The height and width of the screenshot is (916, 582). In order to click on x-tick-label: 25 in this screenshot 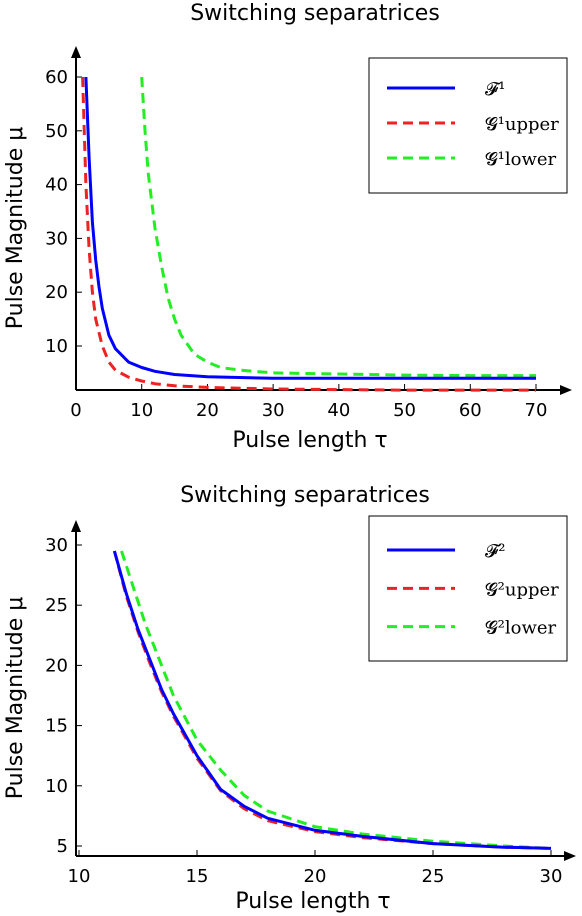, I will do `click(433, 876)`.